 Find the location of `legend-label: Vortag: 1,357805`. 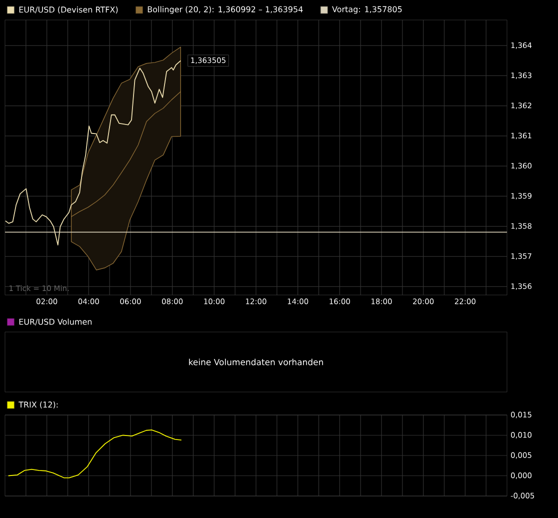

legend-label: Vortag: 1,357805 is located at coordinates (367, 10).